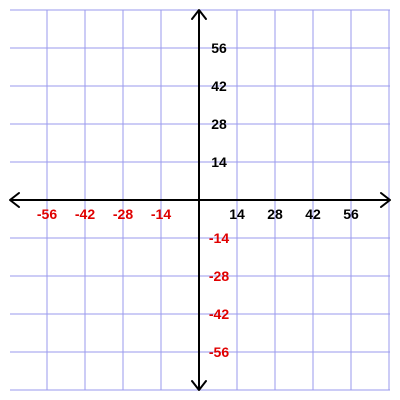  I want to click on x-tick-label: -56, so click(47, 214).